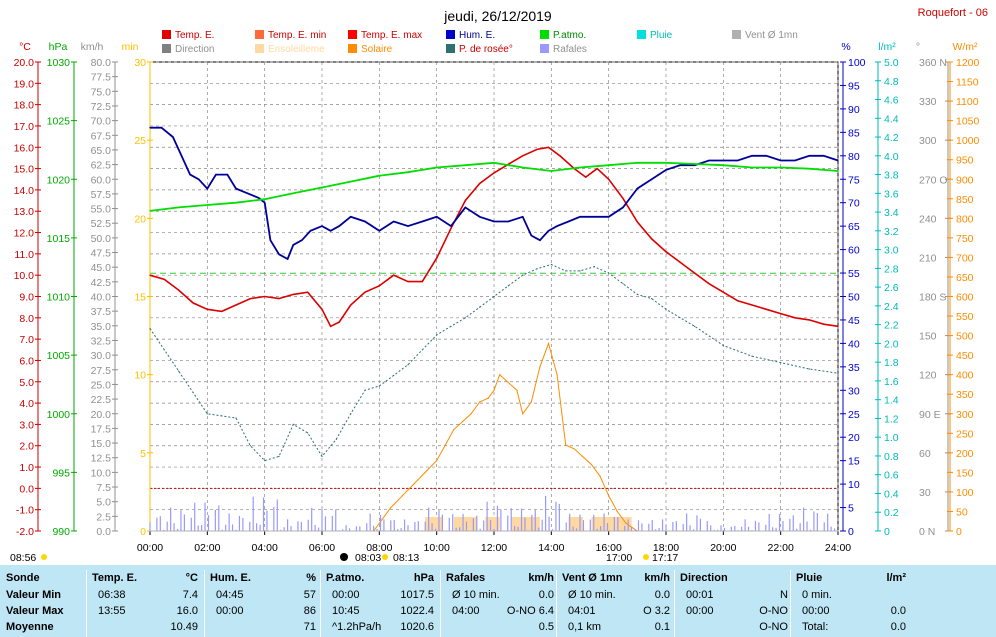 The image size is (996, 637). Describe the element at coordinates (498, 578) in the screenshot. I see `summary-header` at that location.